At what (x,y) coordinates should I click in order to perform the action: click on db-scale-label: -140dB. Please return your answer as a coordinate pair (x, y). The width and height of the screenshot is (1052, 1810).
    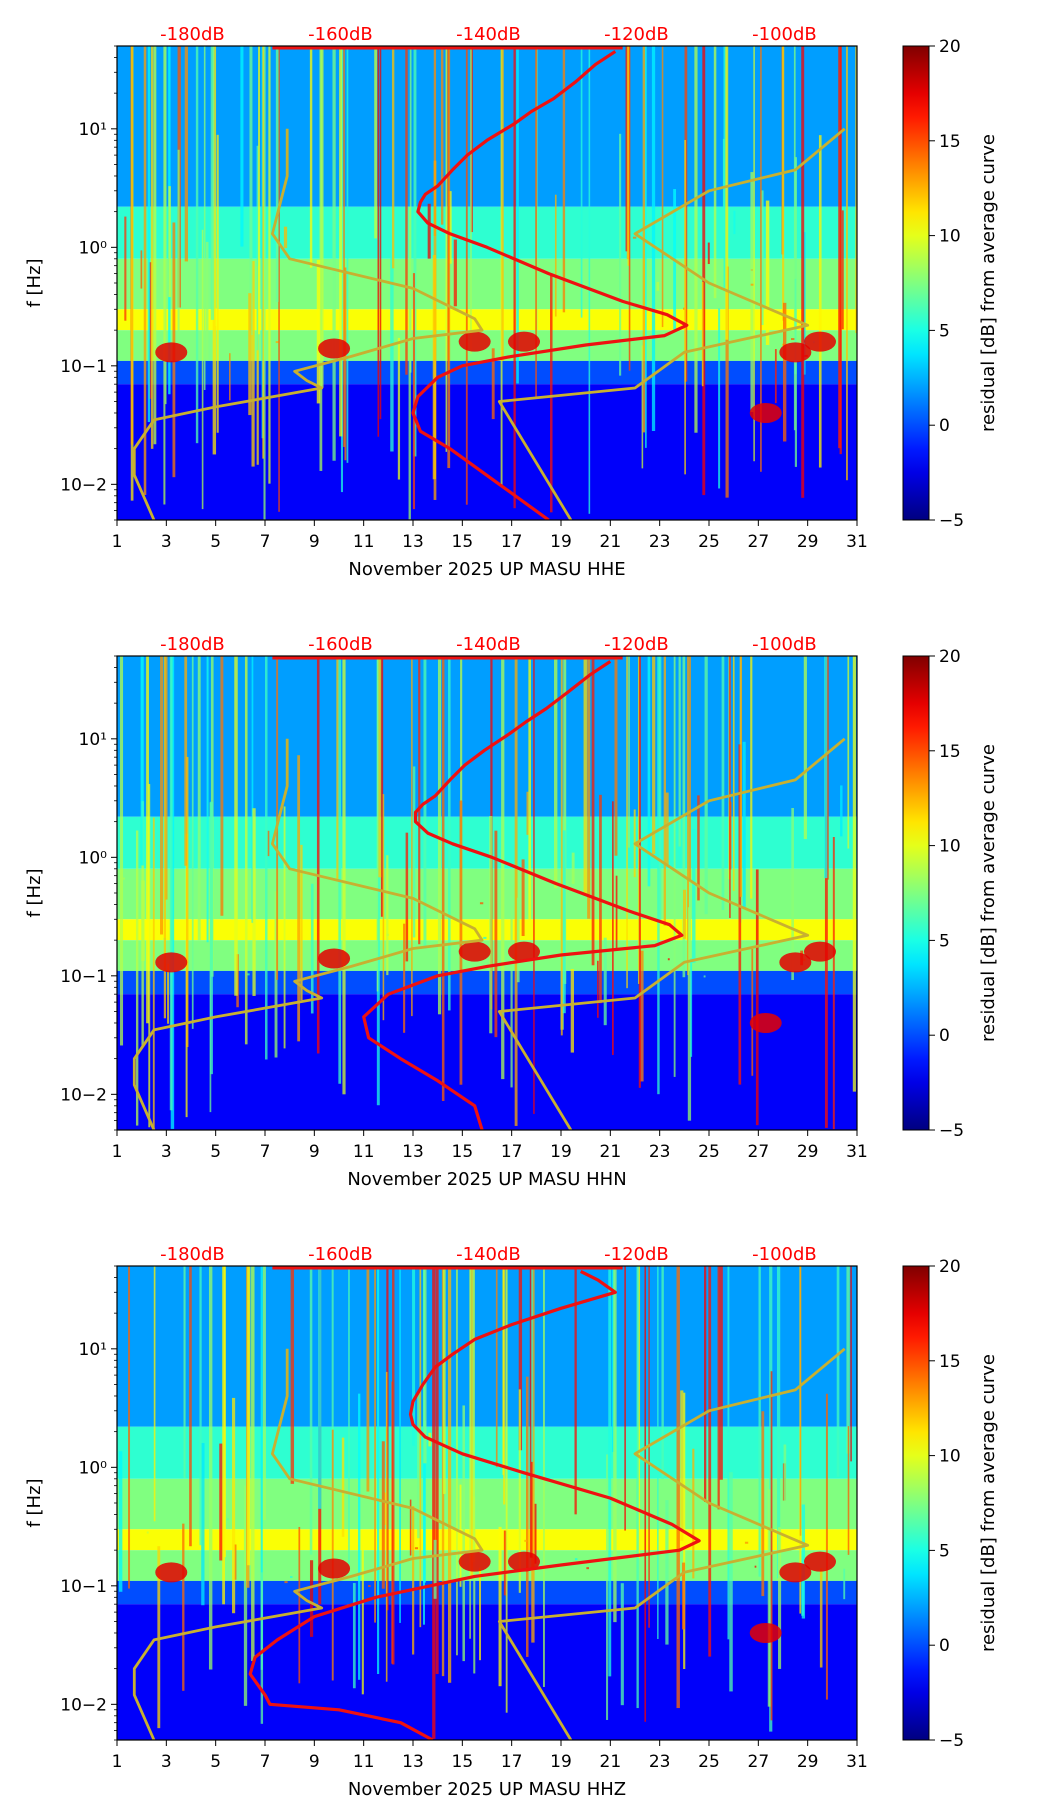
    Looking at the image, I should click on (488, 1254).